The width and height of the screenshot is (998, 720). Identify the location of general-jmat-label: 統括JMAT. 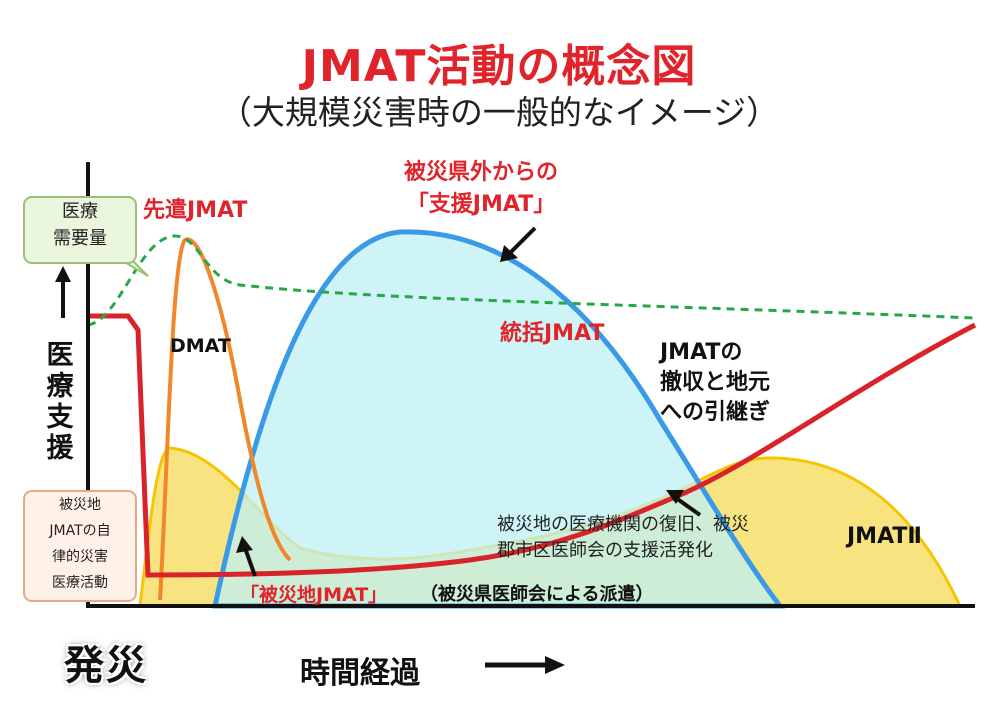
(552, 333).